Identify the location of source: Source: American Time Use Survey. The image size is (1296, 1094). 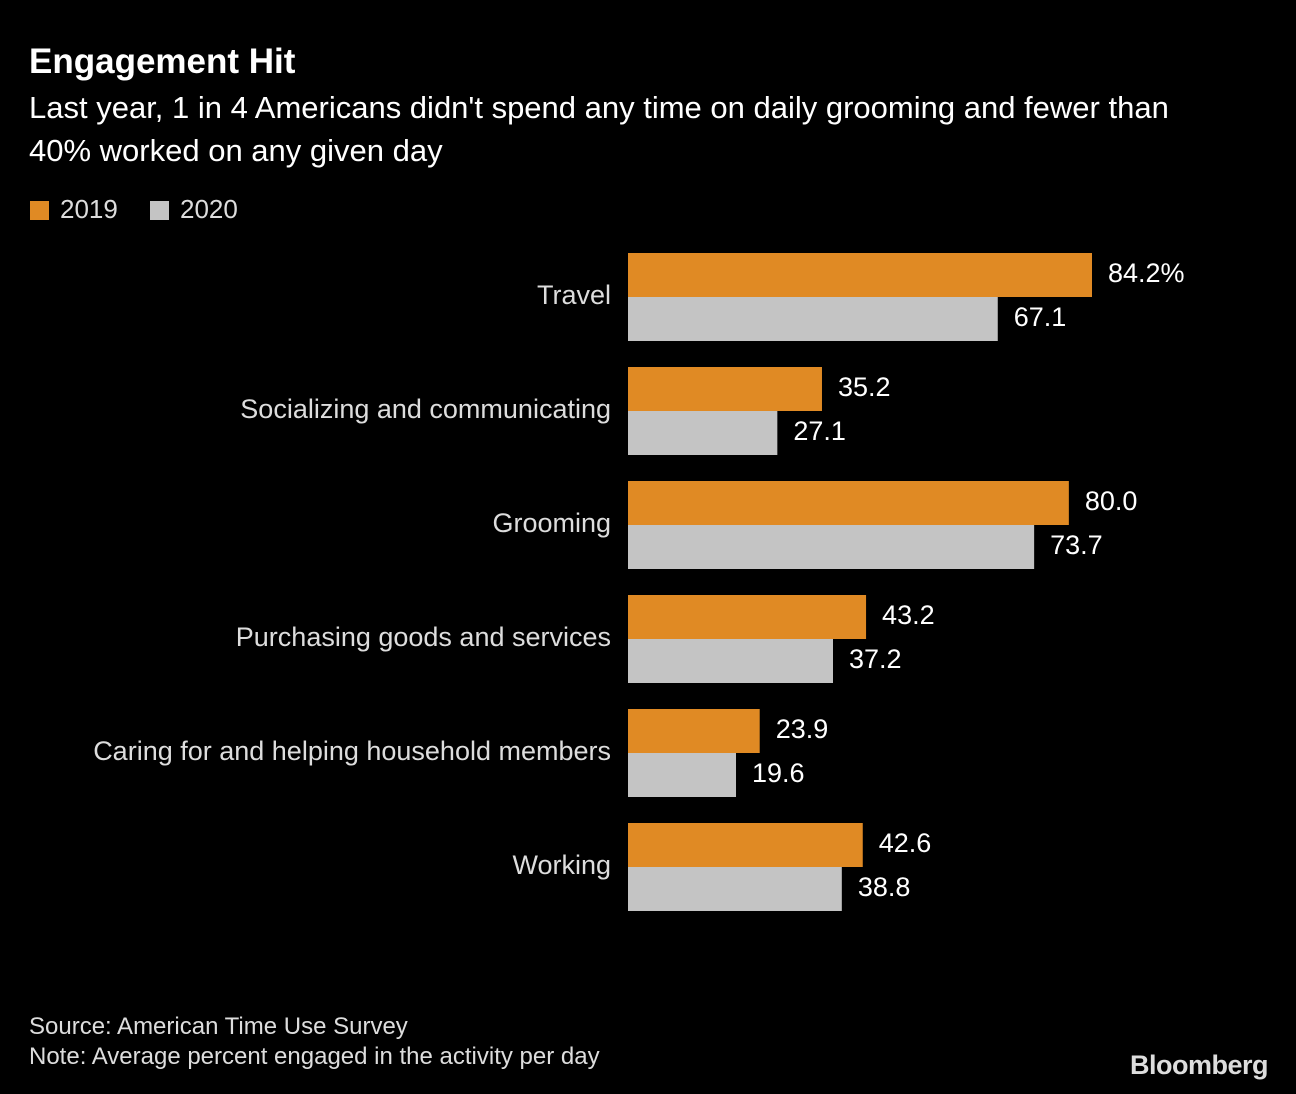
(218, 1026).